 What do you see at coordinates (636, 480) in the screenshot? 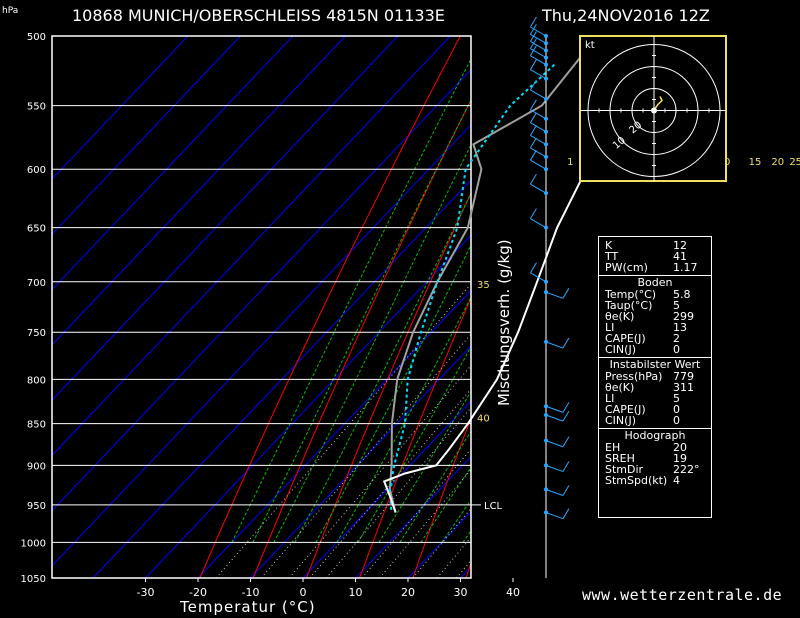
I see `info-key: StmSpd(kt)` at bounding box center [636, 480].